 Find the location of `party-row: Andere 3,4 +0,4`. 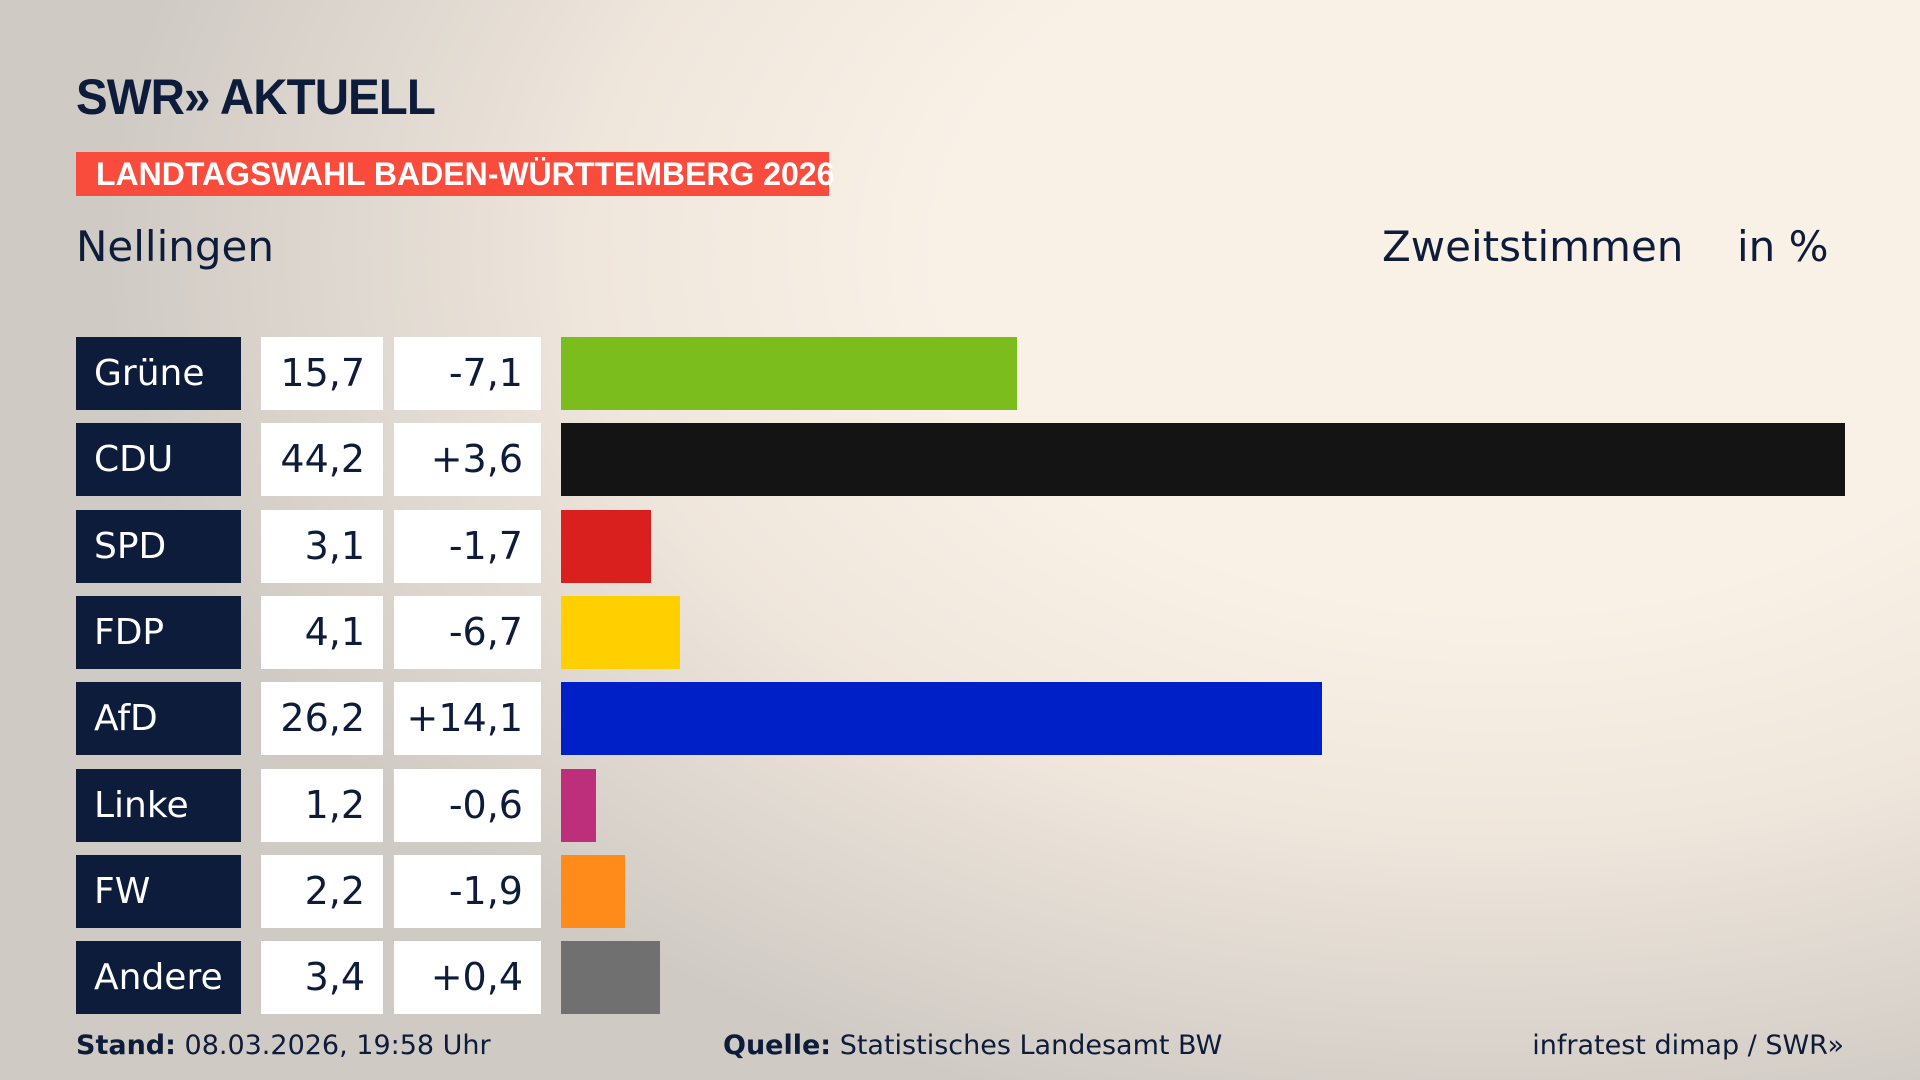

party-row: Andere 3,4 +0,4 is located at coordinates (976, 978).